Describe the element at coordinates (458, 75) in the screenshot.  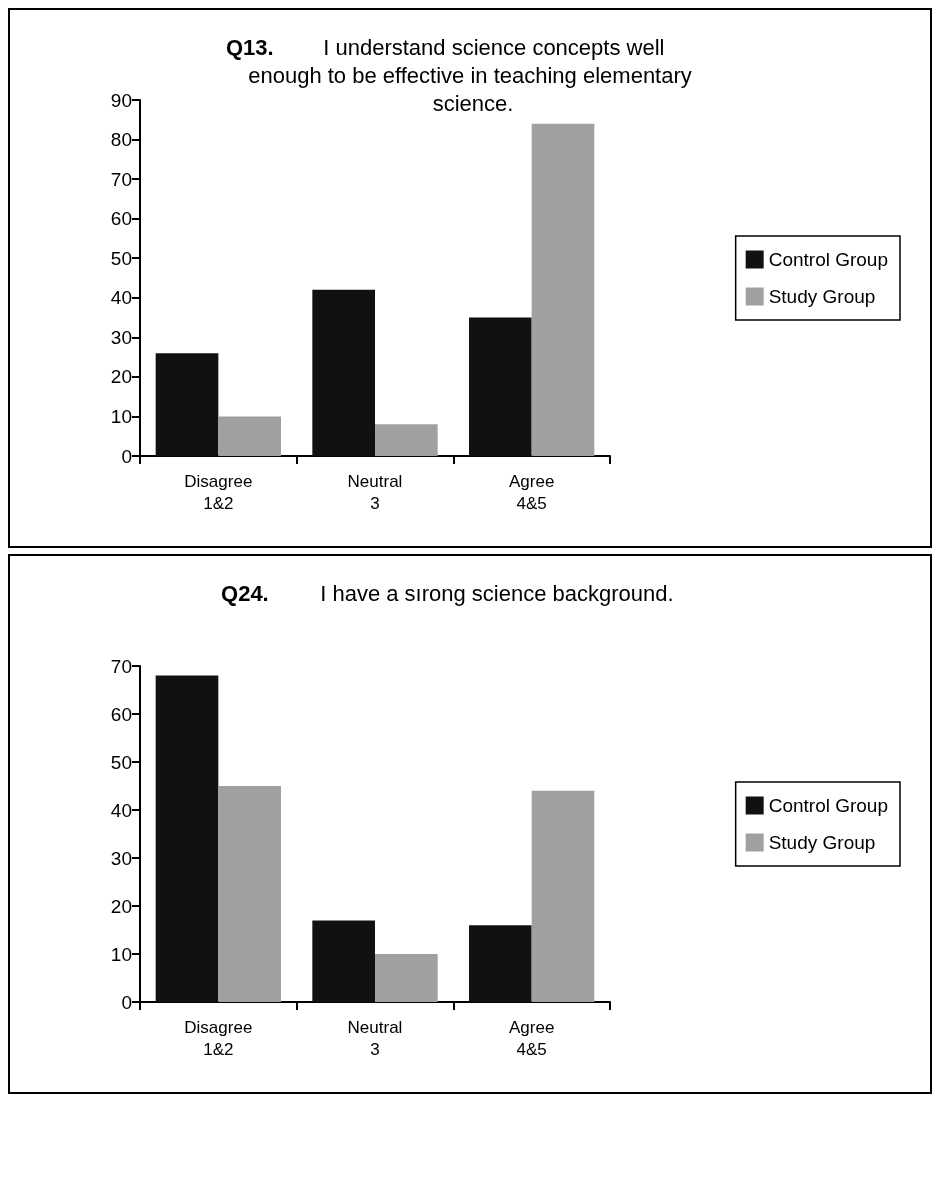
I see `chart-title: Q13. I understand science concepts well enough to be effective in teaching elementary science.` at that location.